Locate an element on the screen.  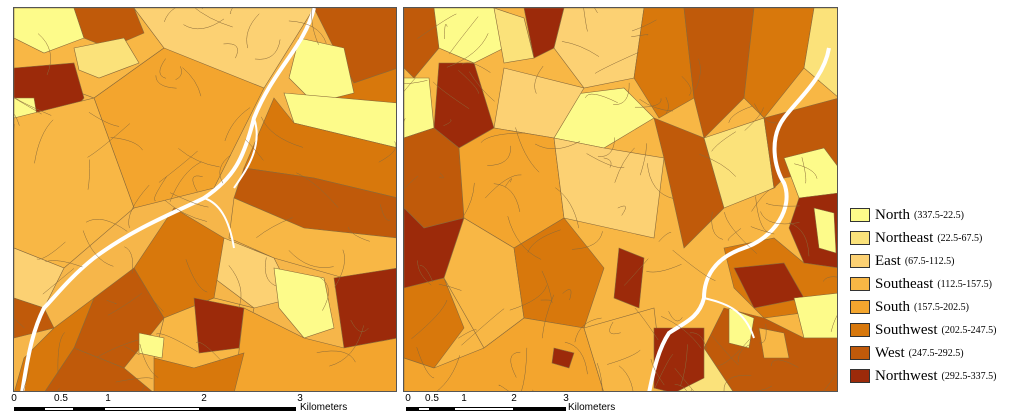
legend-label: North is located at coordinates (892, 214).